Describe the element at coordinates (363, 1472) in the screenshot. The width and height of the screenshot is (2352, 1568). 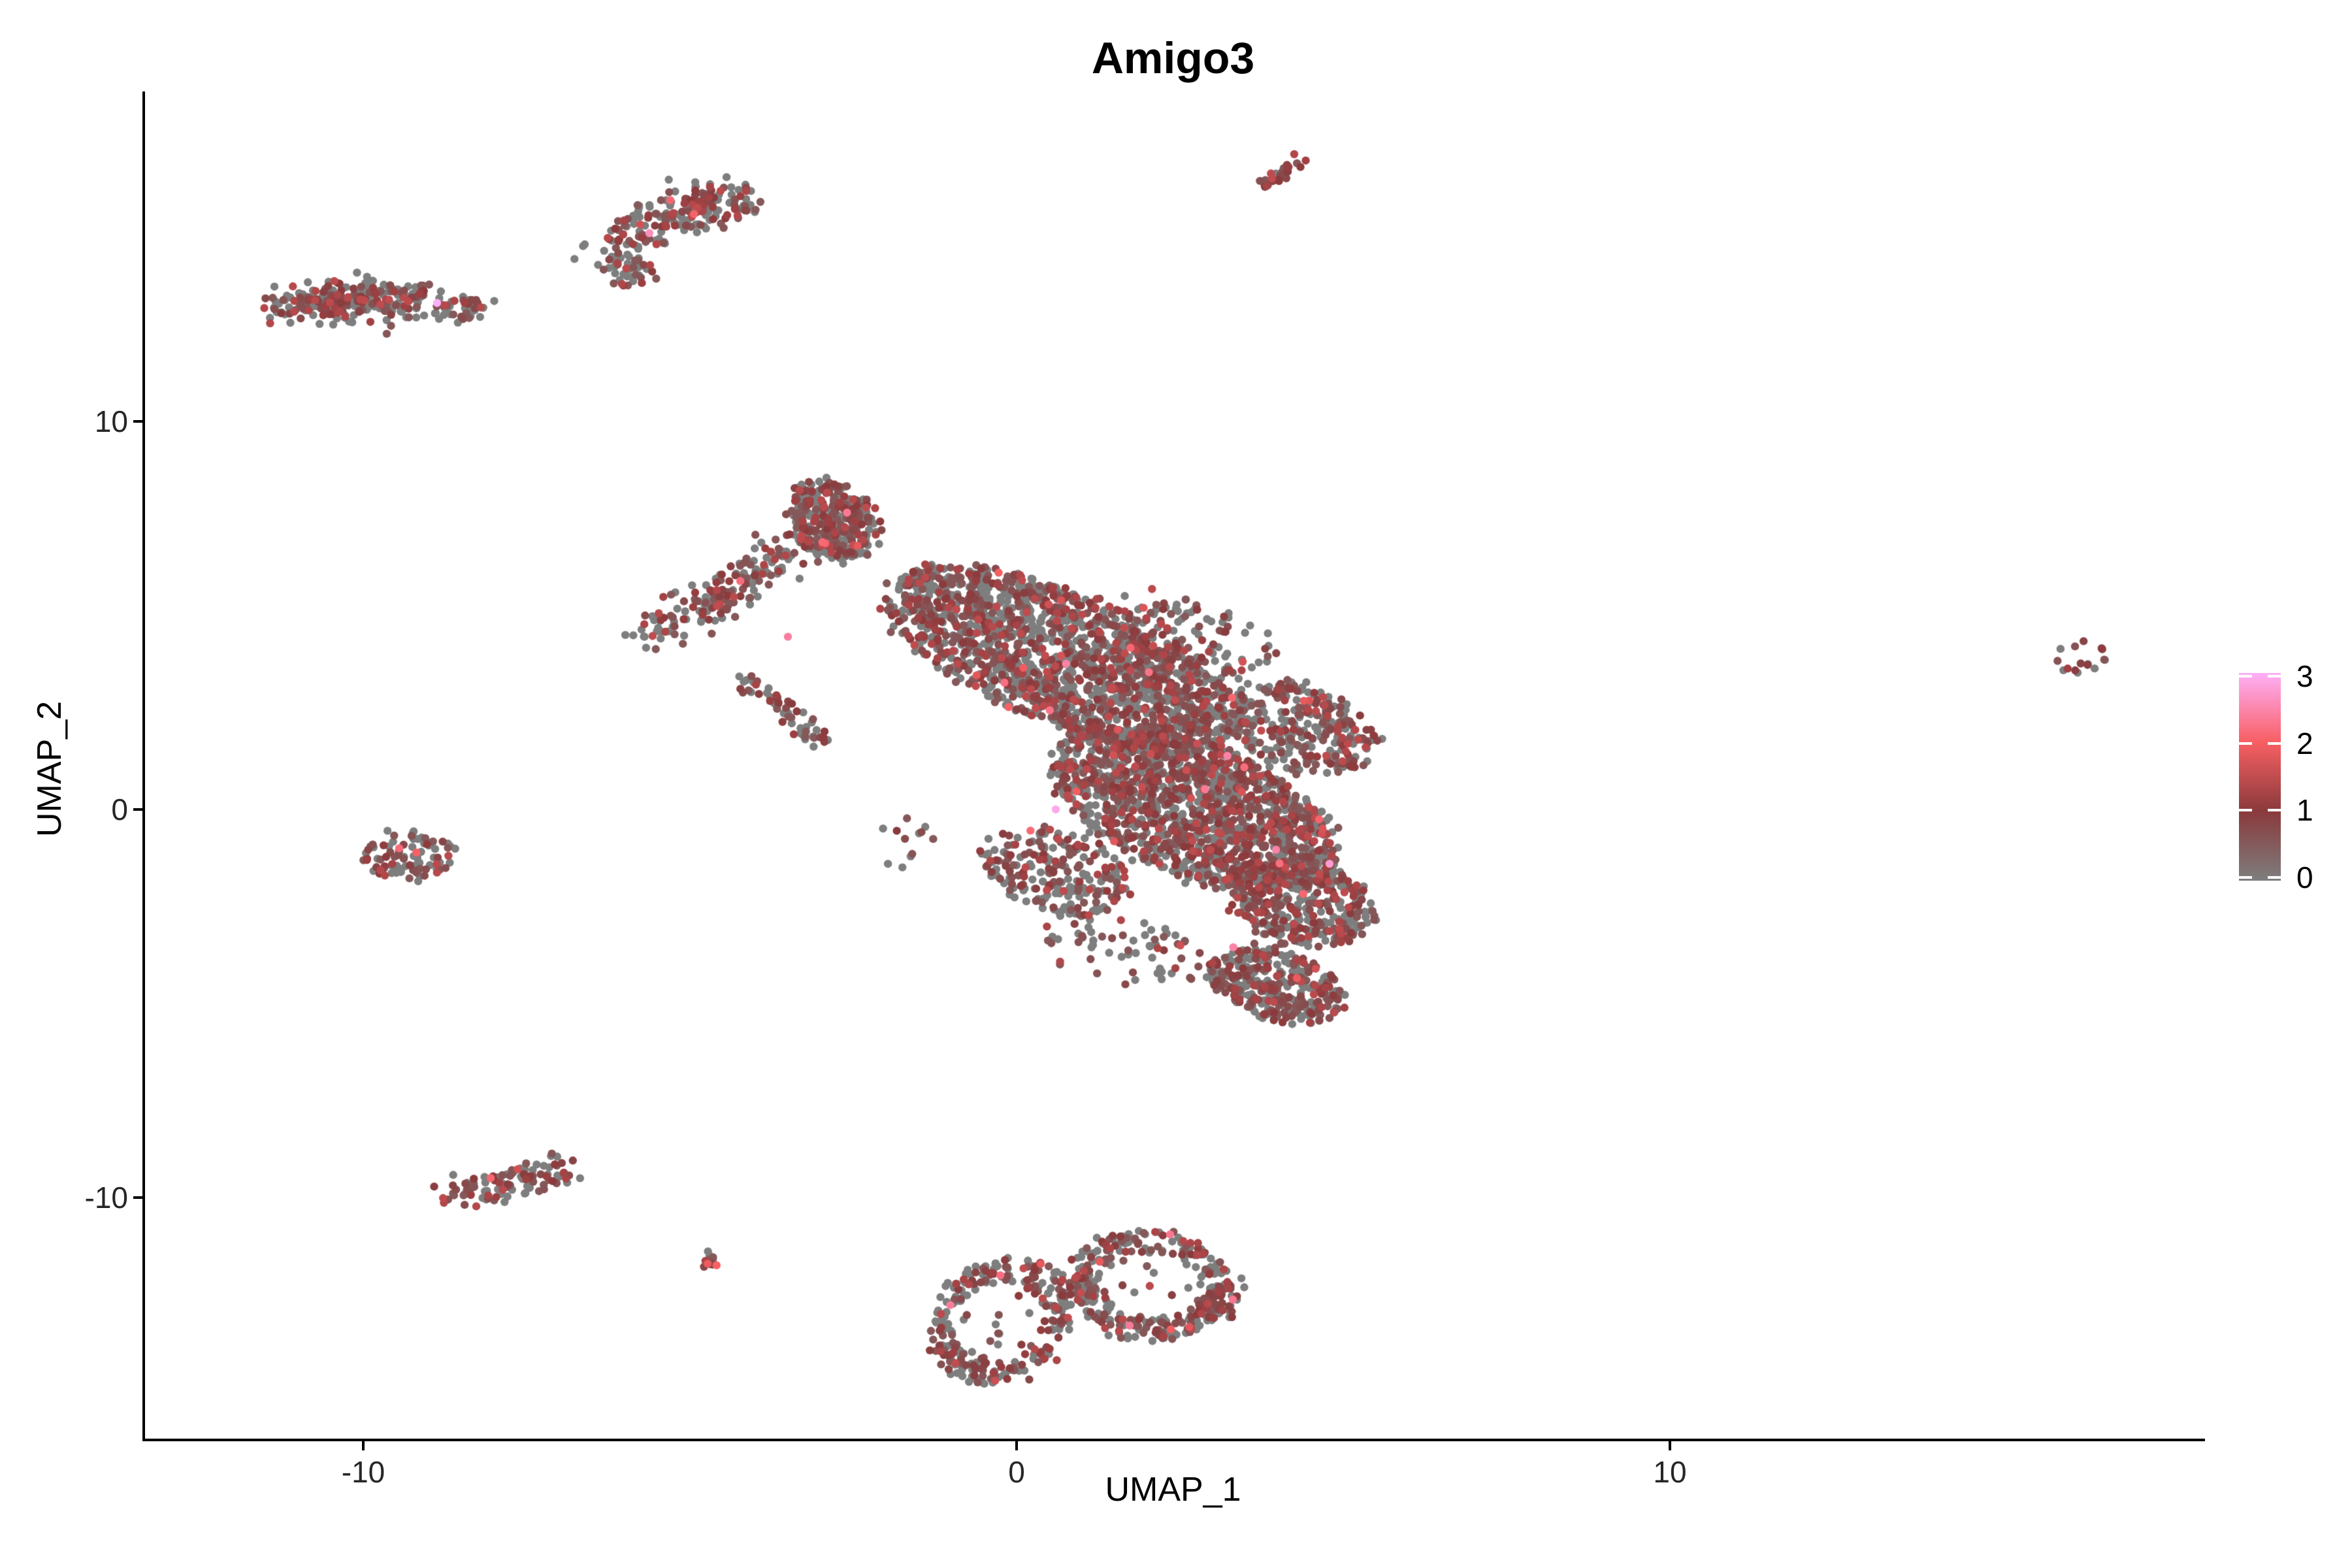
I see `x-tick-label: -10` at that location.